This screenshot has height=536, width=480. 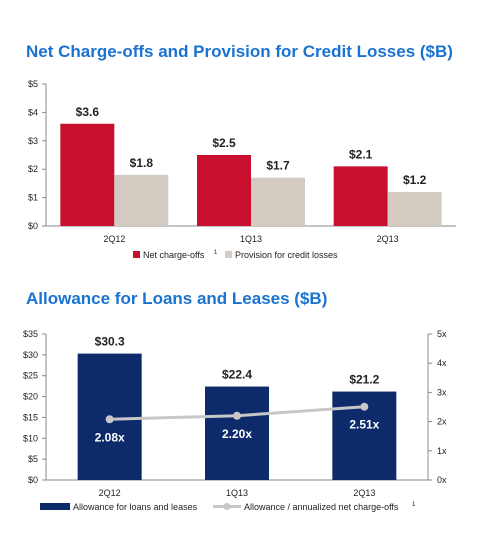 What do you see at coordinates (174, 255) in the screenshot?
I see `chart1-legend-label-net-chargeoffs: Net charge-offs` at bounding box center [174, 255].